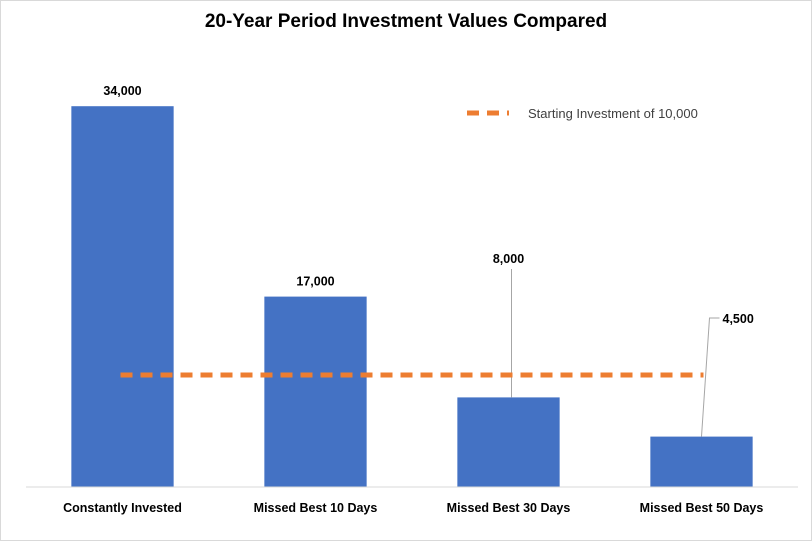  What do you see at coordinates (738, 319) in the screenshot?
I see `data-label-3: 4,500` at bounding box center [738, 319].